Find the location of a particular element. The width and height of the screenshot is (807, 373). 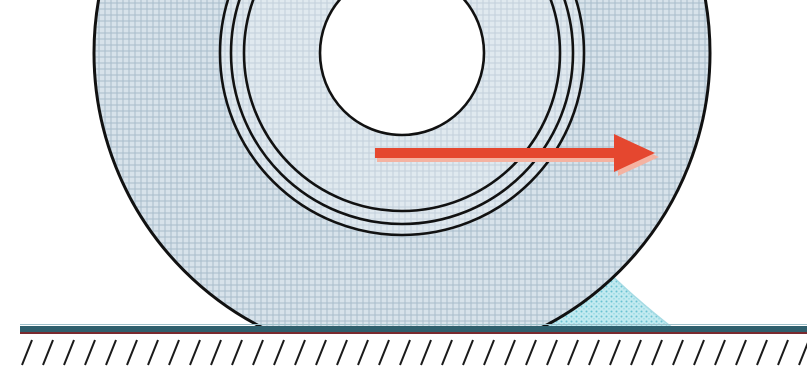

motion-arrow is located at coordinates (517, 155).